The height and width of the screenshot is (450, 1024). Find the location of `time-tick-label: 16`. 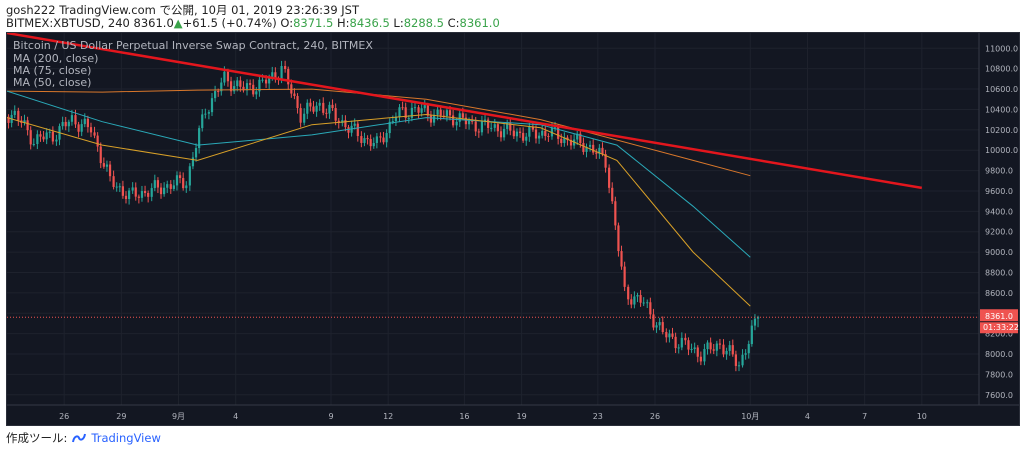

time-tick-label: 16 is located at coordinates (464, 416).